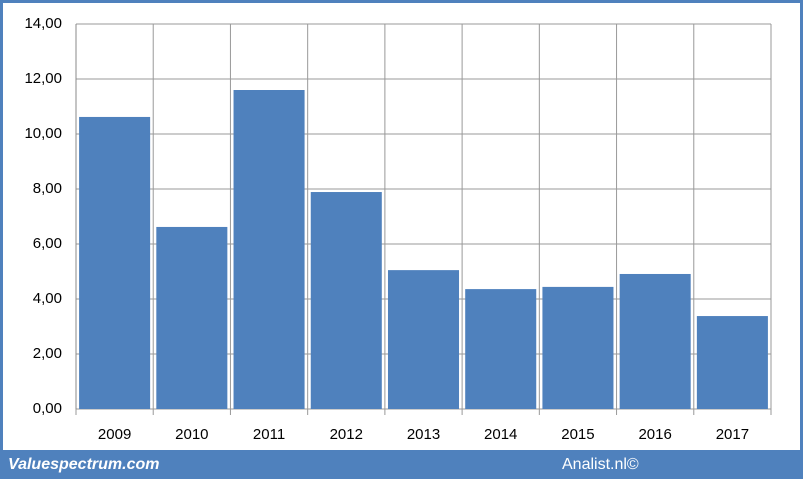 The height and width of the screenshot is (479, 803). Describe the element at coordinates (500, 434) in the screenshot. I see `x-tick-label: 2014` at that location.